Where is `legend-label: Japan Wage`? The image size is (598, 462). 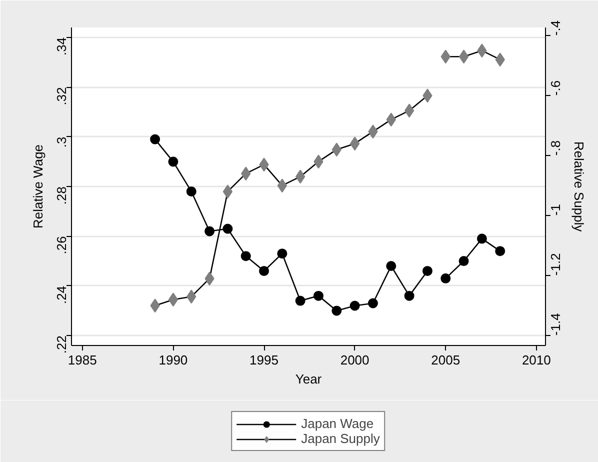 legend-label: Japan Wage is located at coordinates (337, 423).